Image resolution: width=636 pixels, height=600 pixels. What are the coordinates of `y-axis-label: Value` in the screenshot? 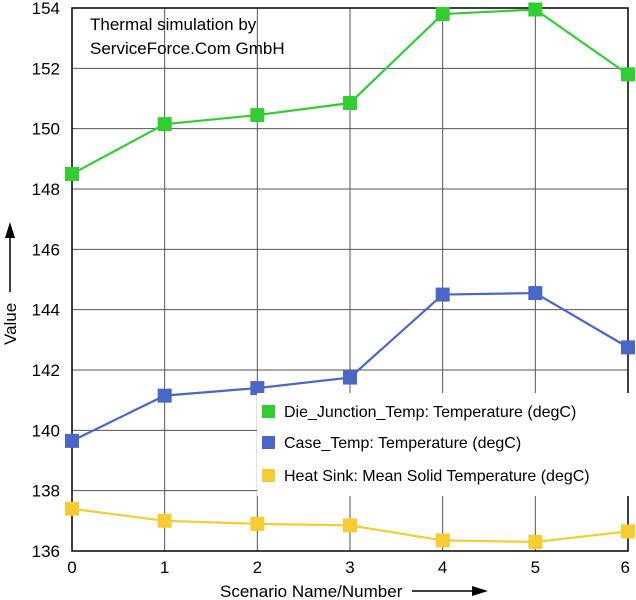 It's located at (10, 324).